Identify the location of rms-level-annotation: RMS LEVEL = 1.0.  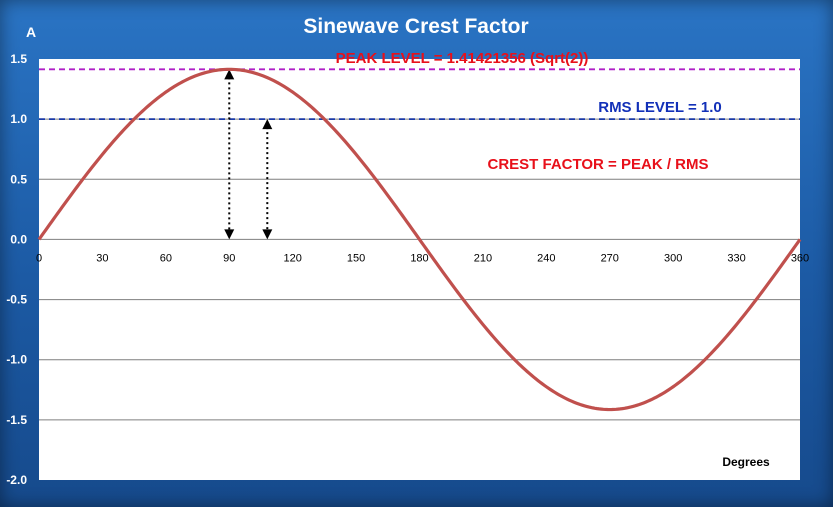
(660, 107).